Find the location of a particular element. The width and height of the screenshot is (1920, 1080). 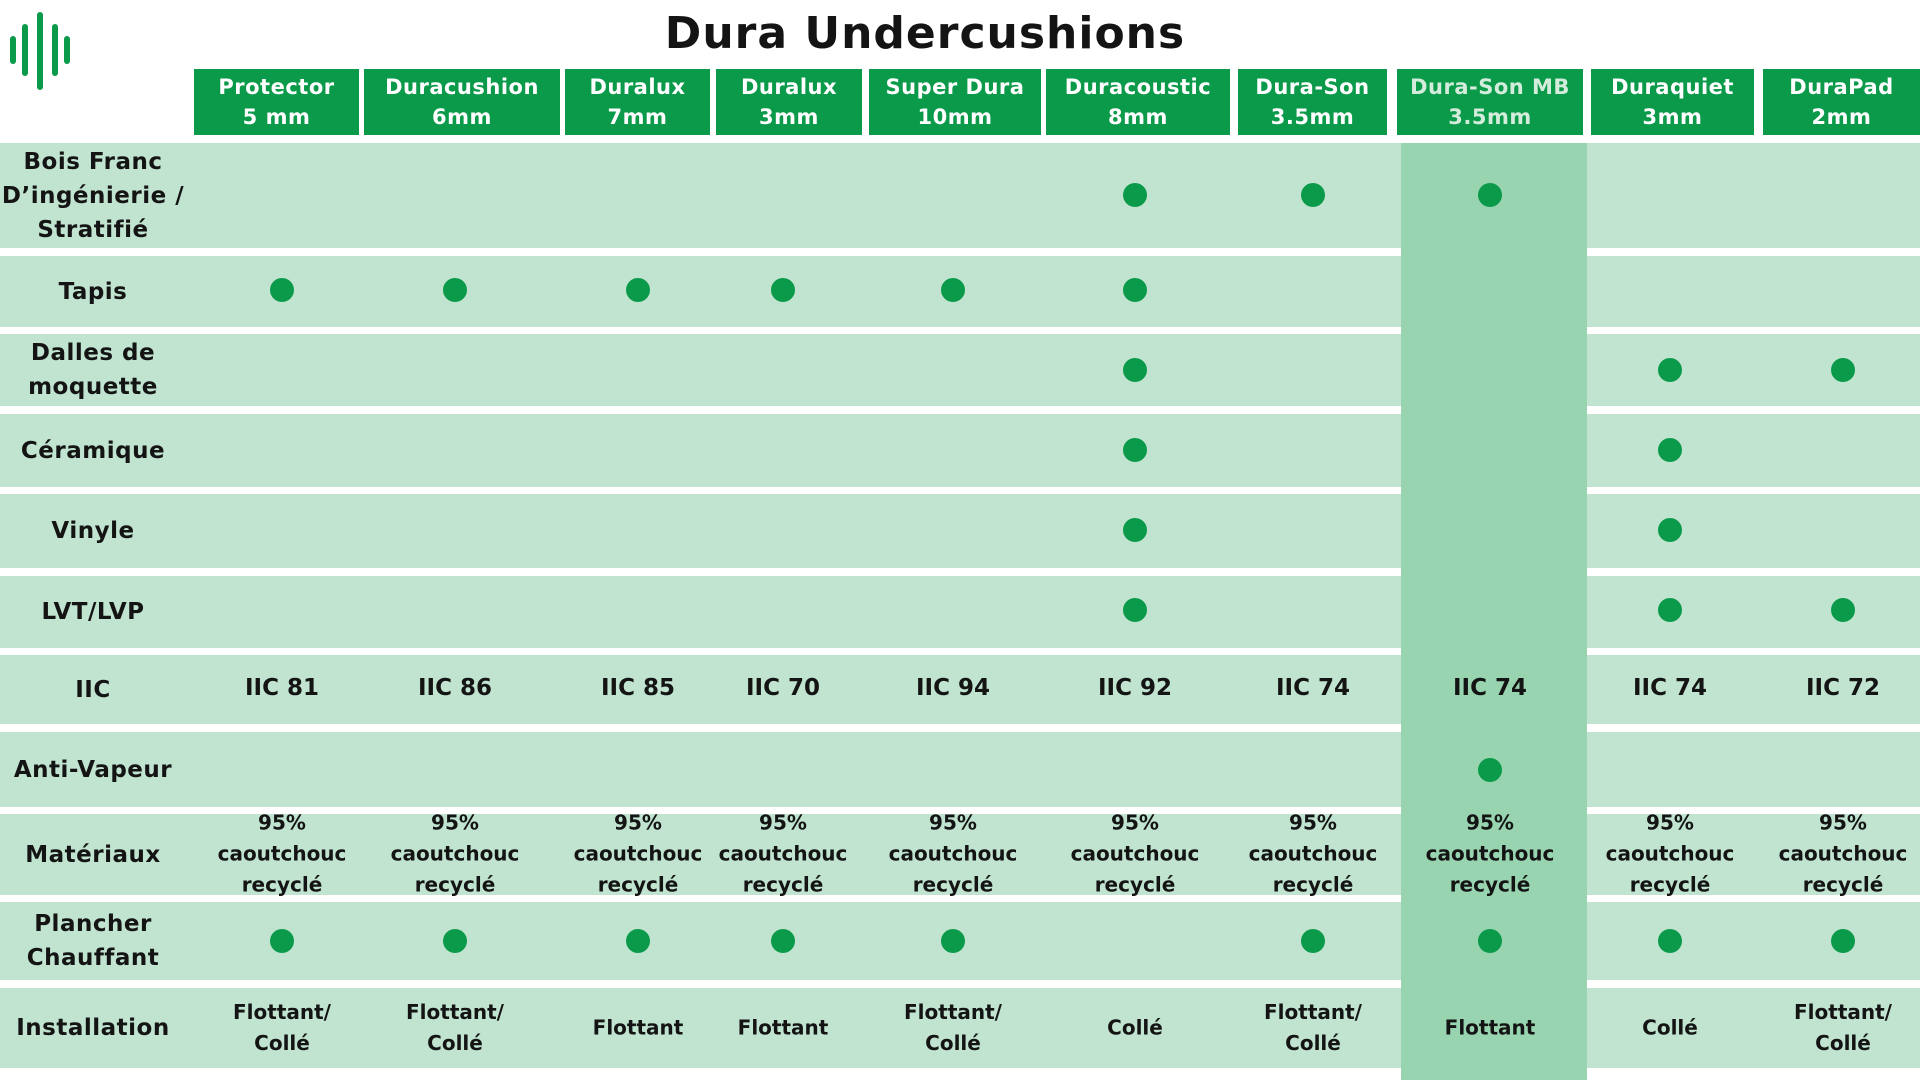

product-size: 6mm is located at coordinates (462, 117).